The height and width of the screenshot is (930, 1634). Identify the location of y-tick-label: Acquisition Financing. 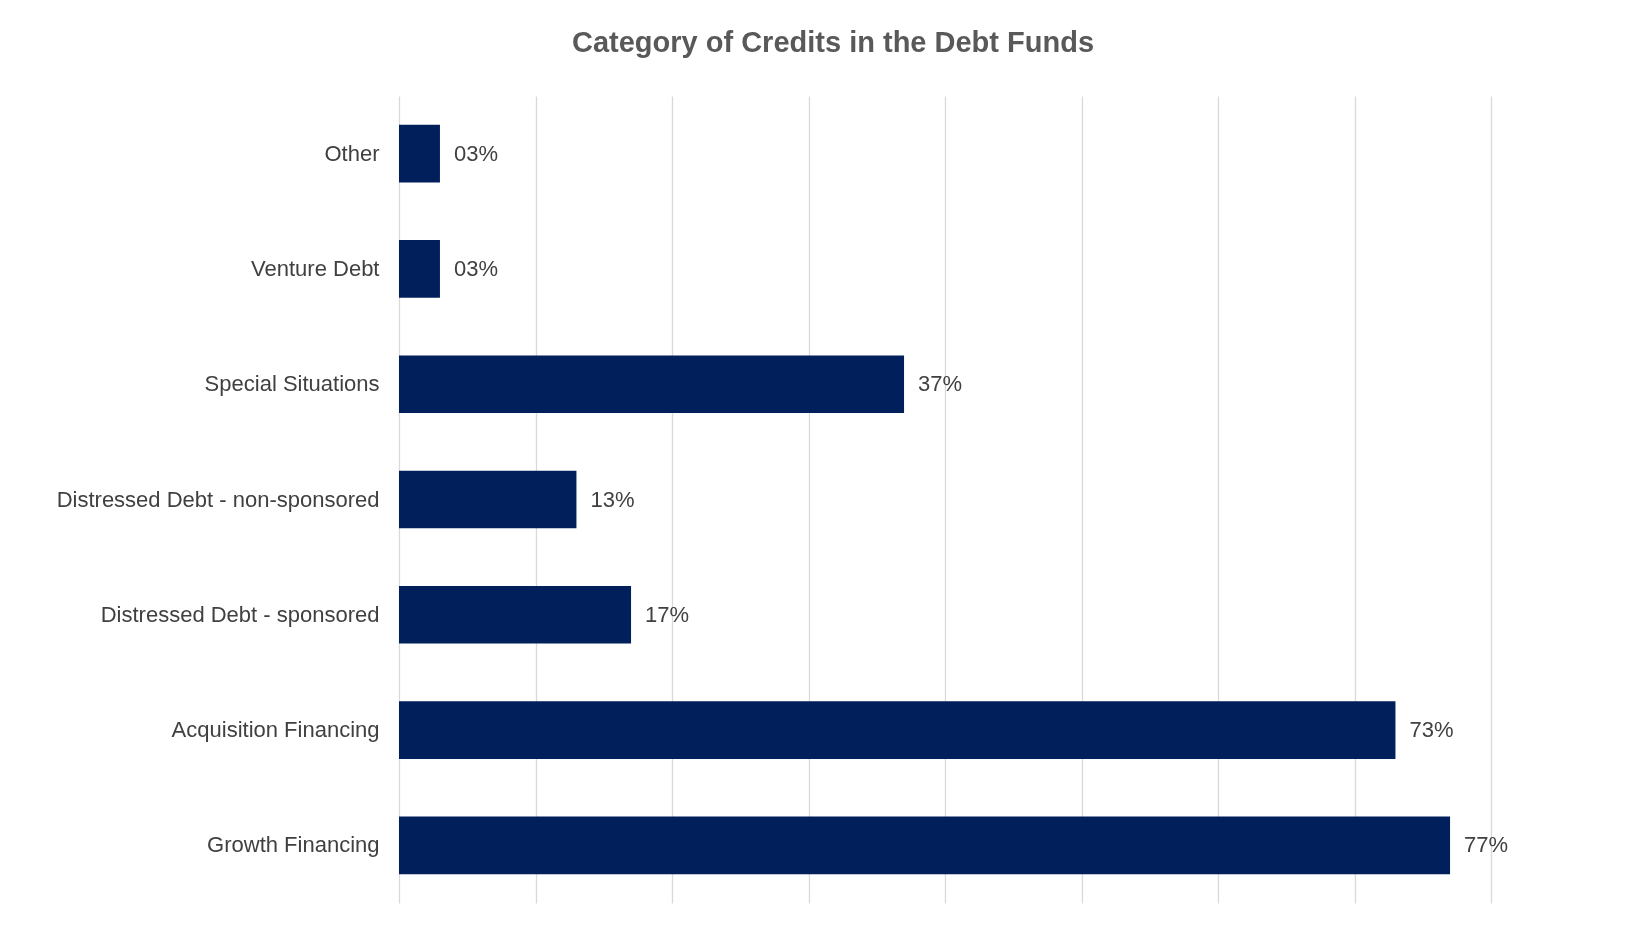
(275, 730).